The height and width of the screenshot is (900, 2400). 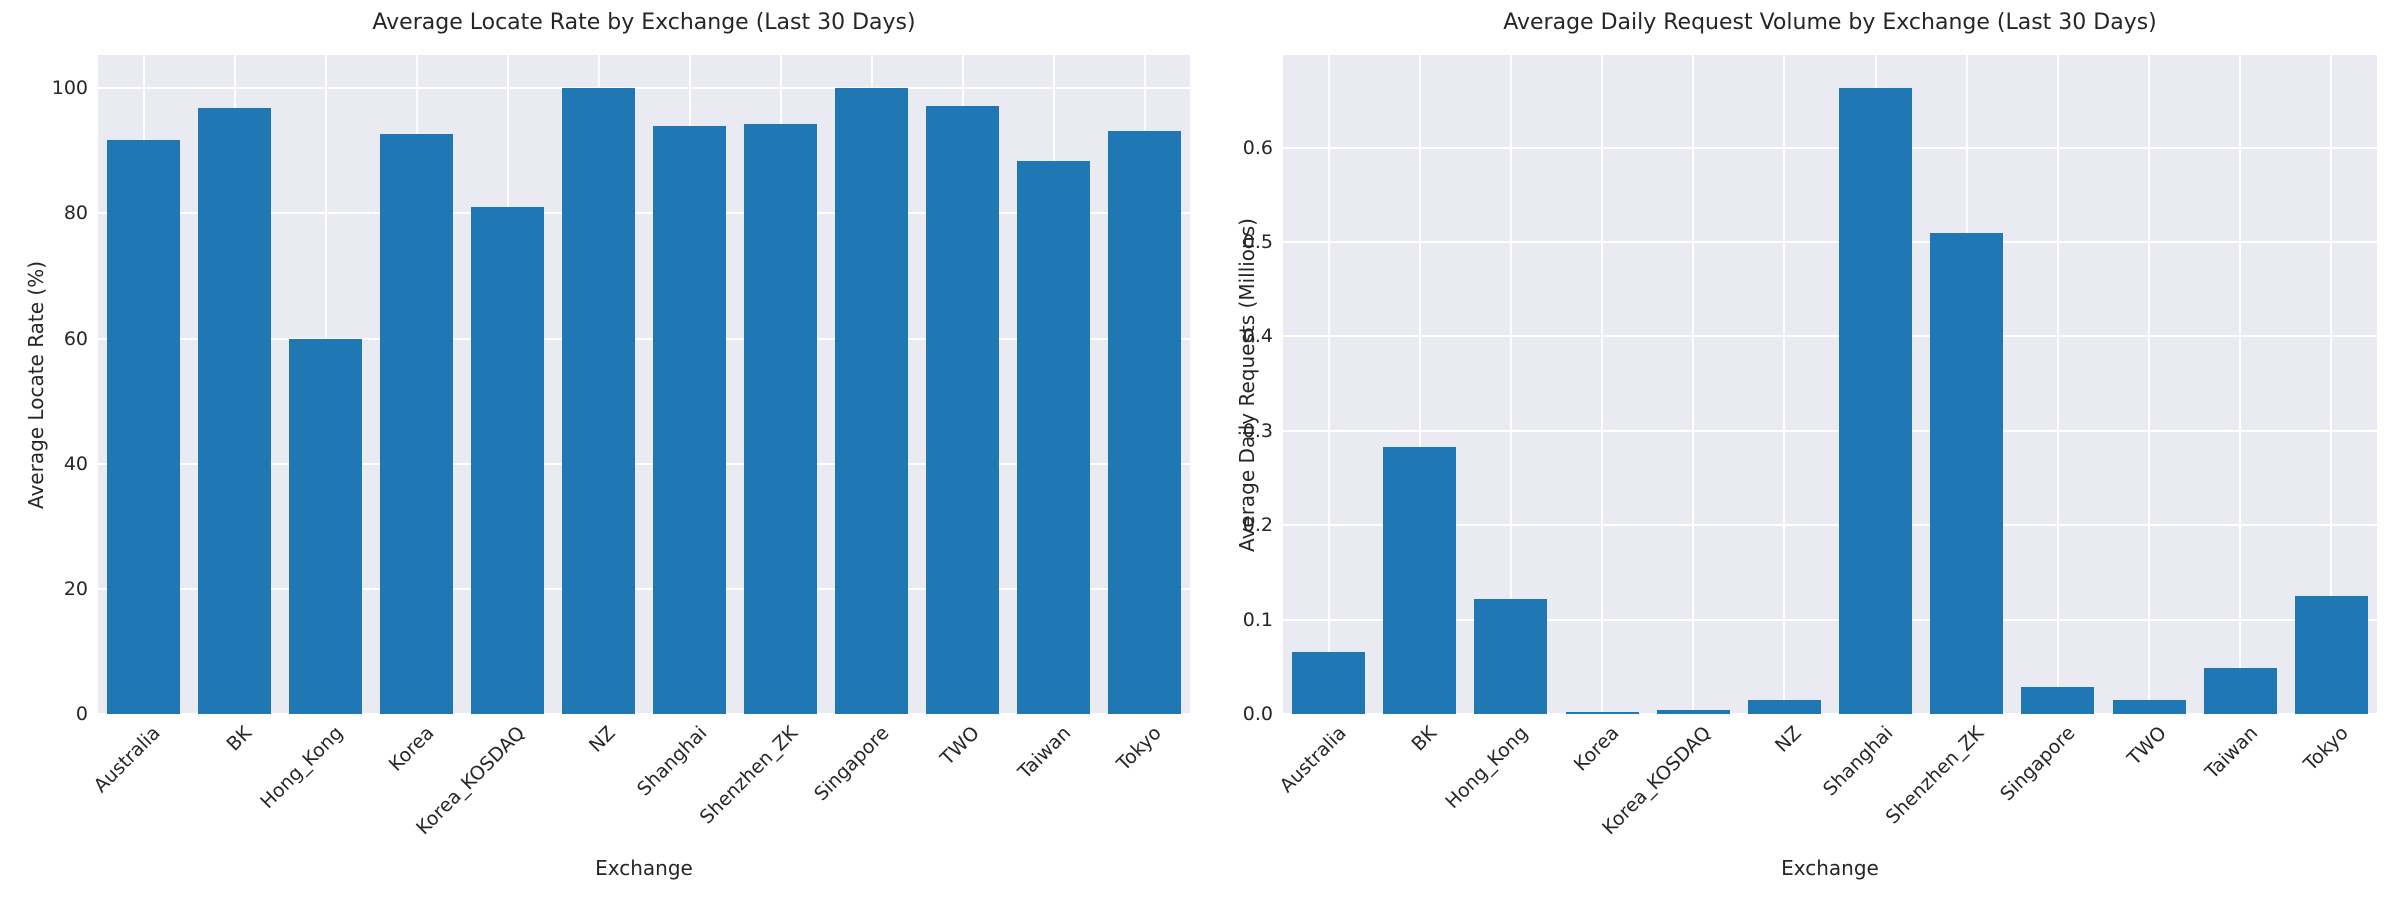 I want to click on y-axis-label: Average Daily Requests (Millions), so click(x=1247, y=385).